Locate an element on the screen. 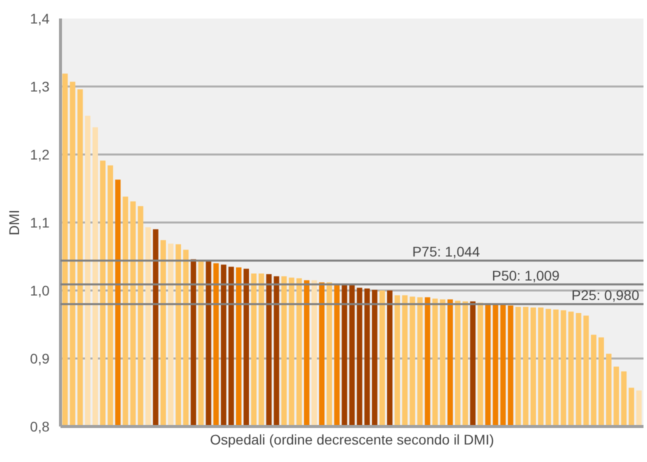 Image resolution: width=647 pixels, height=462 pixels. y-tick-label: 1,0 is located at coordinates (40, 290).